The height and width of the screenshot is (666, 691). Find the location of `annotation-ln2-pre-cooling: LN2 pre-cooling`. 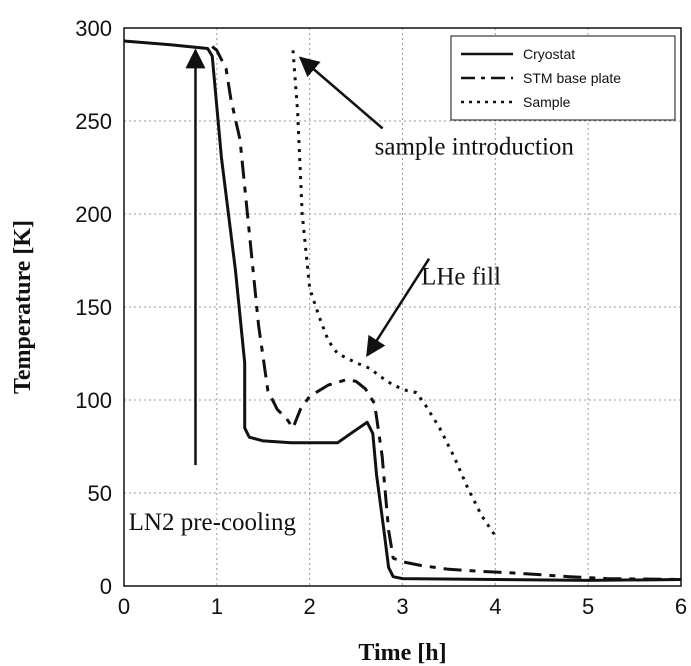

annotation-ln2-pre-cooling: LN2 pre-cooling is located at coordinates (213, 522).